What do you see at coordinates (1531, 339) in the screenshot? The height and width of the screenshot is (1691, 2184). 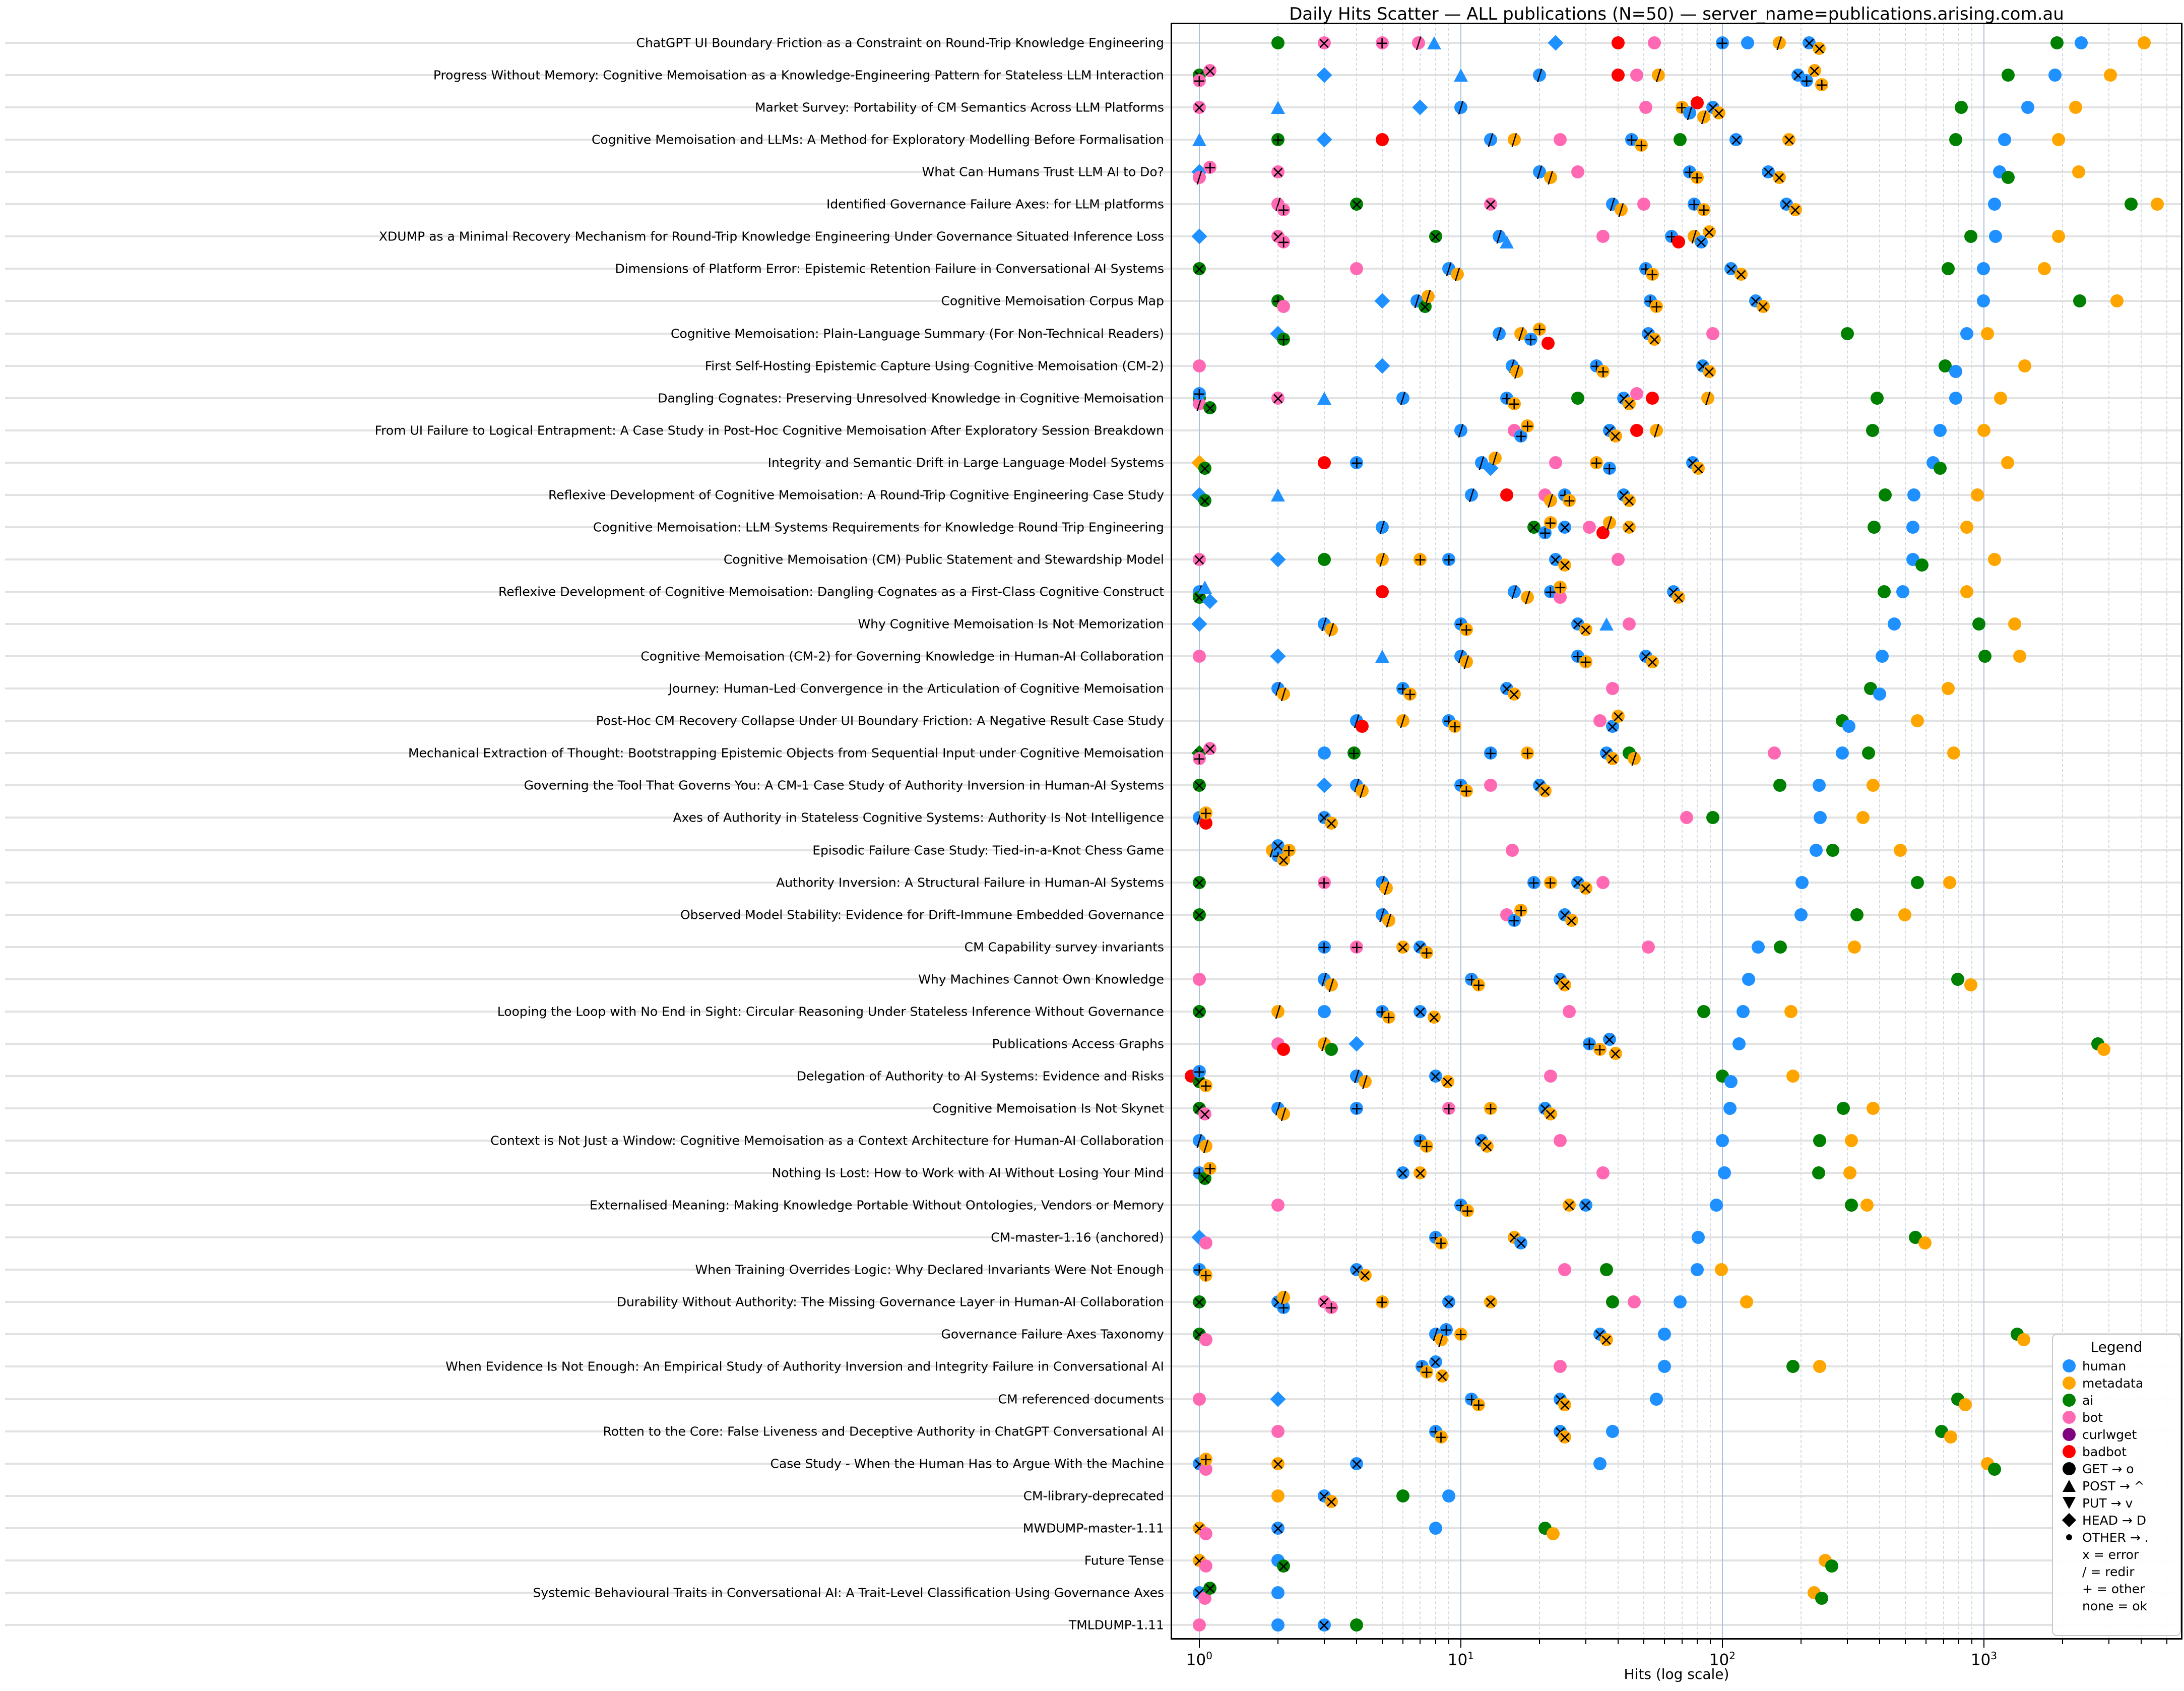 I see `scatter-point-human-GET: +` at bounding box center [1531, 339].